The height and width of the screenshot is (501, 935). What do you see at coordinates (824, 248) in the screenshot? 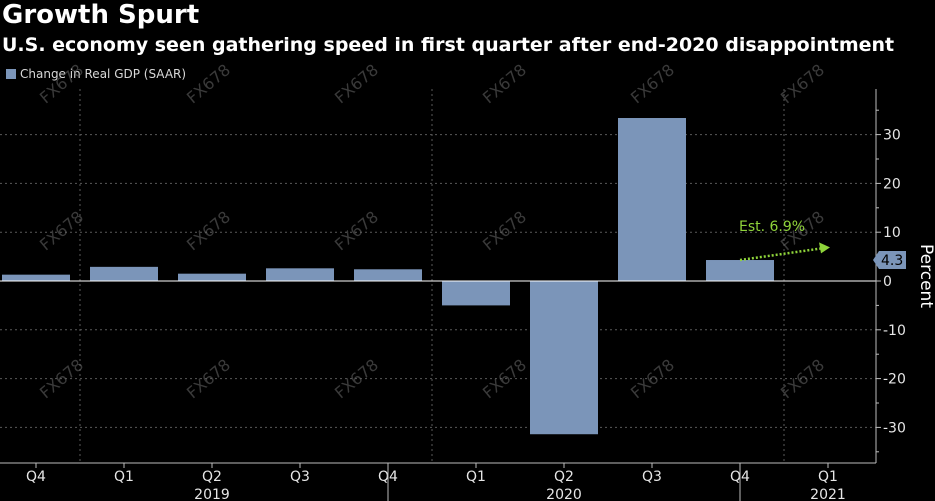
I see `estimate-arrow-head` at bounding box center [824, 248].